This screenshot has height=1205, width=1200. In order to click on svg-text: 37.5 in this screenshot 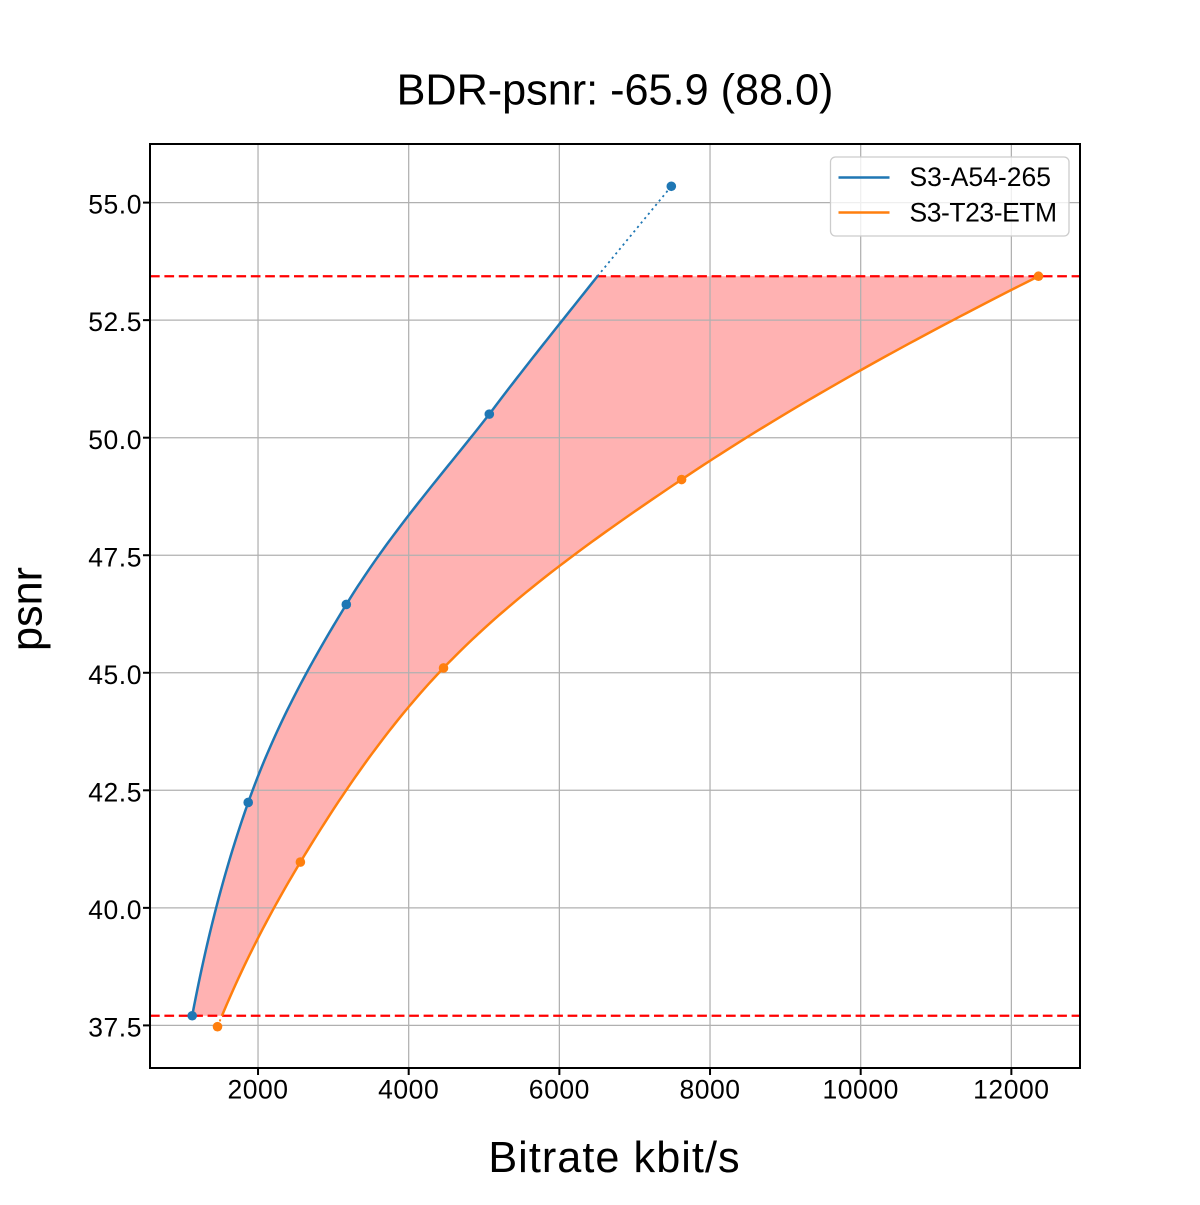, I will do `click(115, 1028)`.